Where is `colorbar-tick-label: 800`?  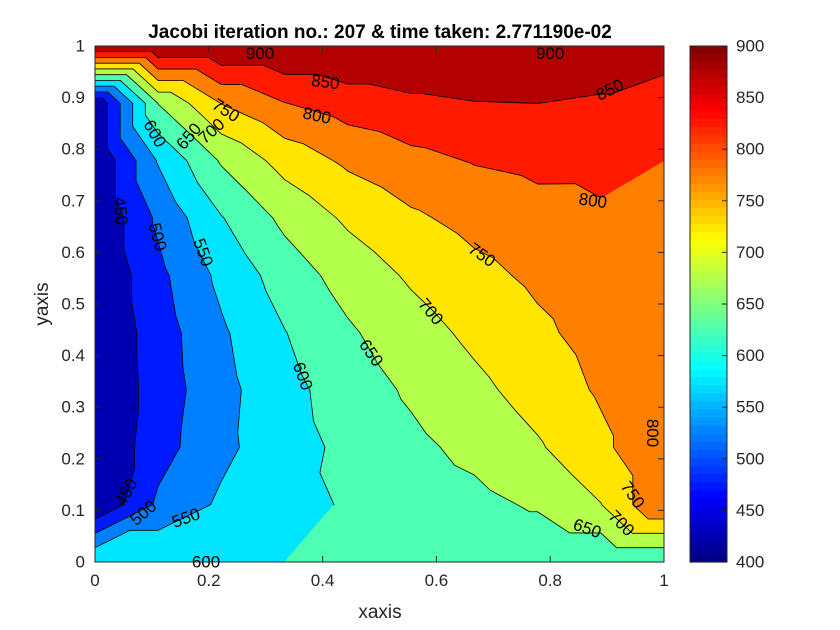 colorbar-tick-label: 800 is located at coordinates (750, 149).